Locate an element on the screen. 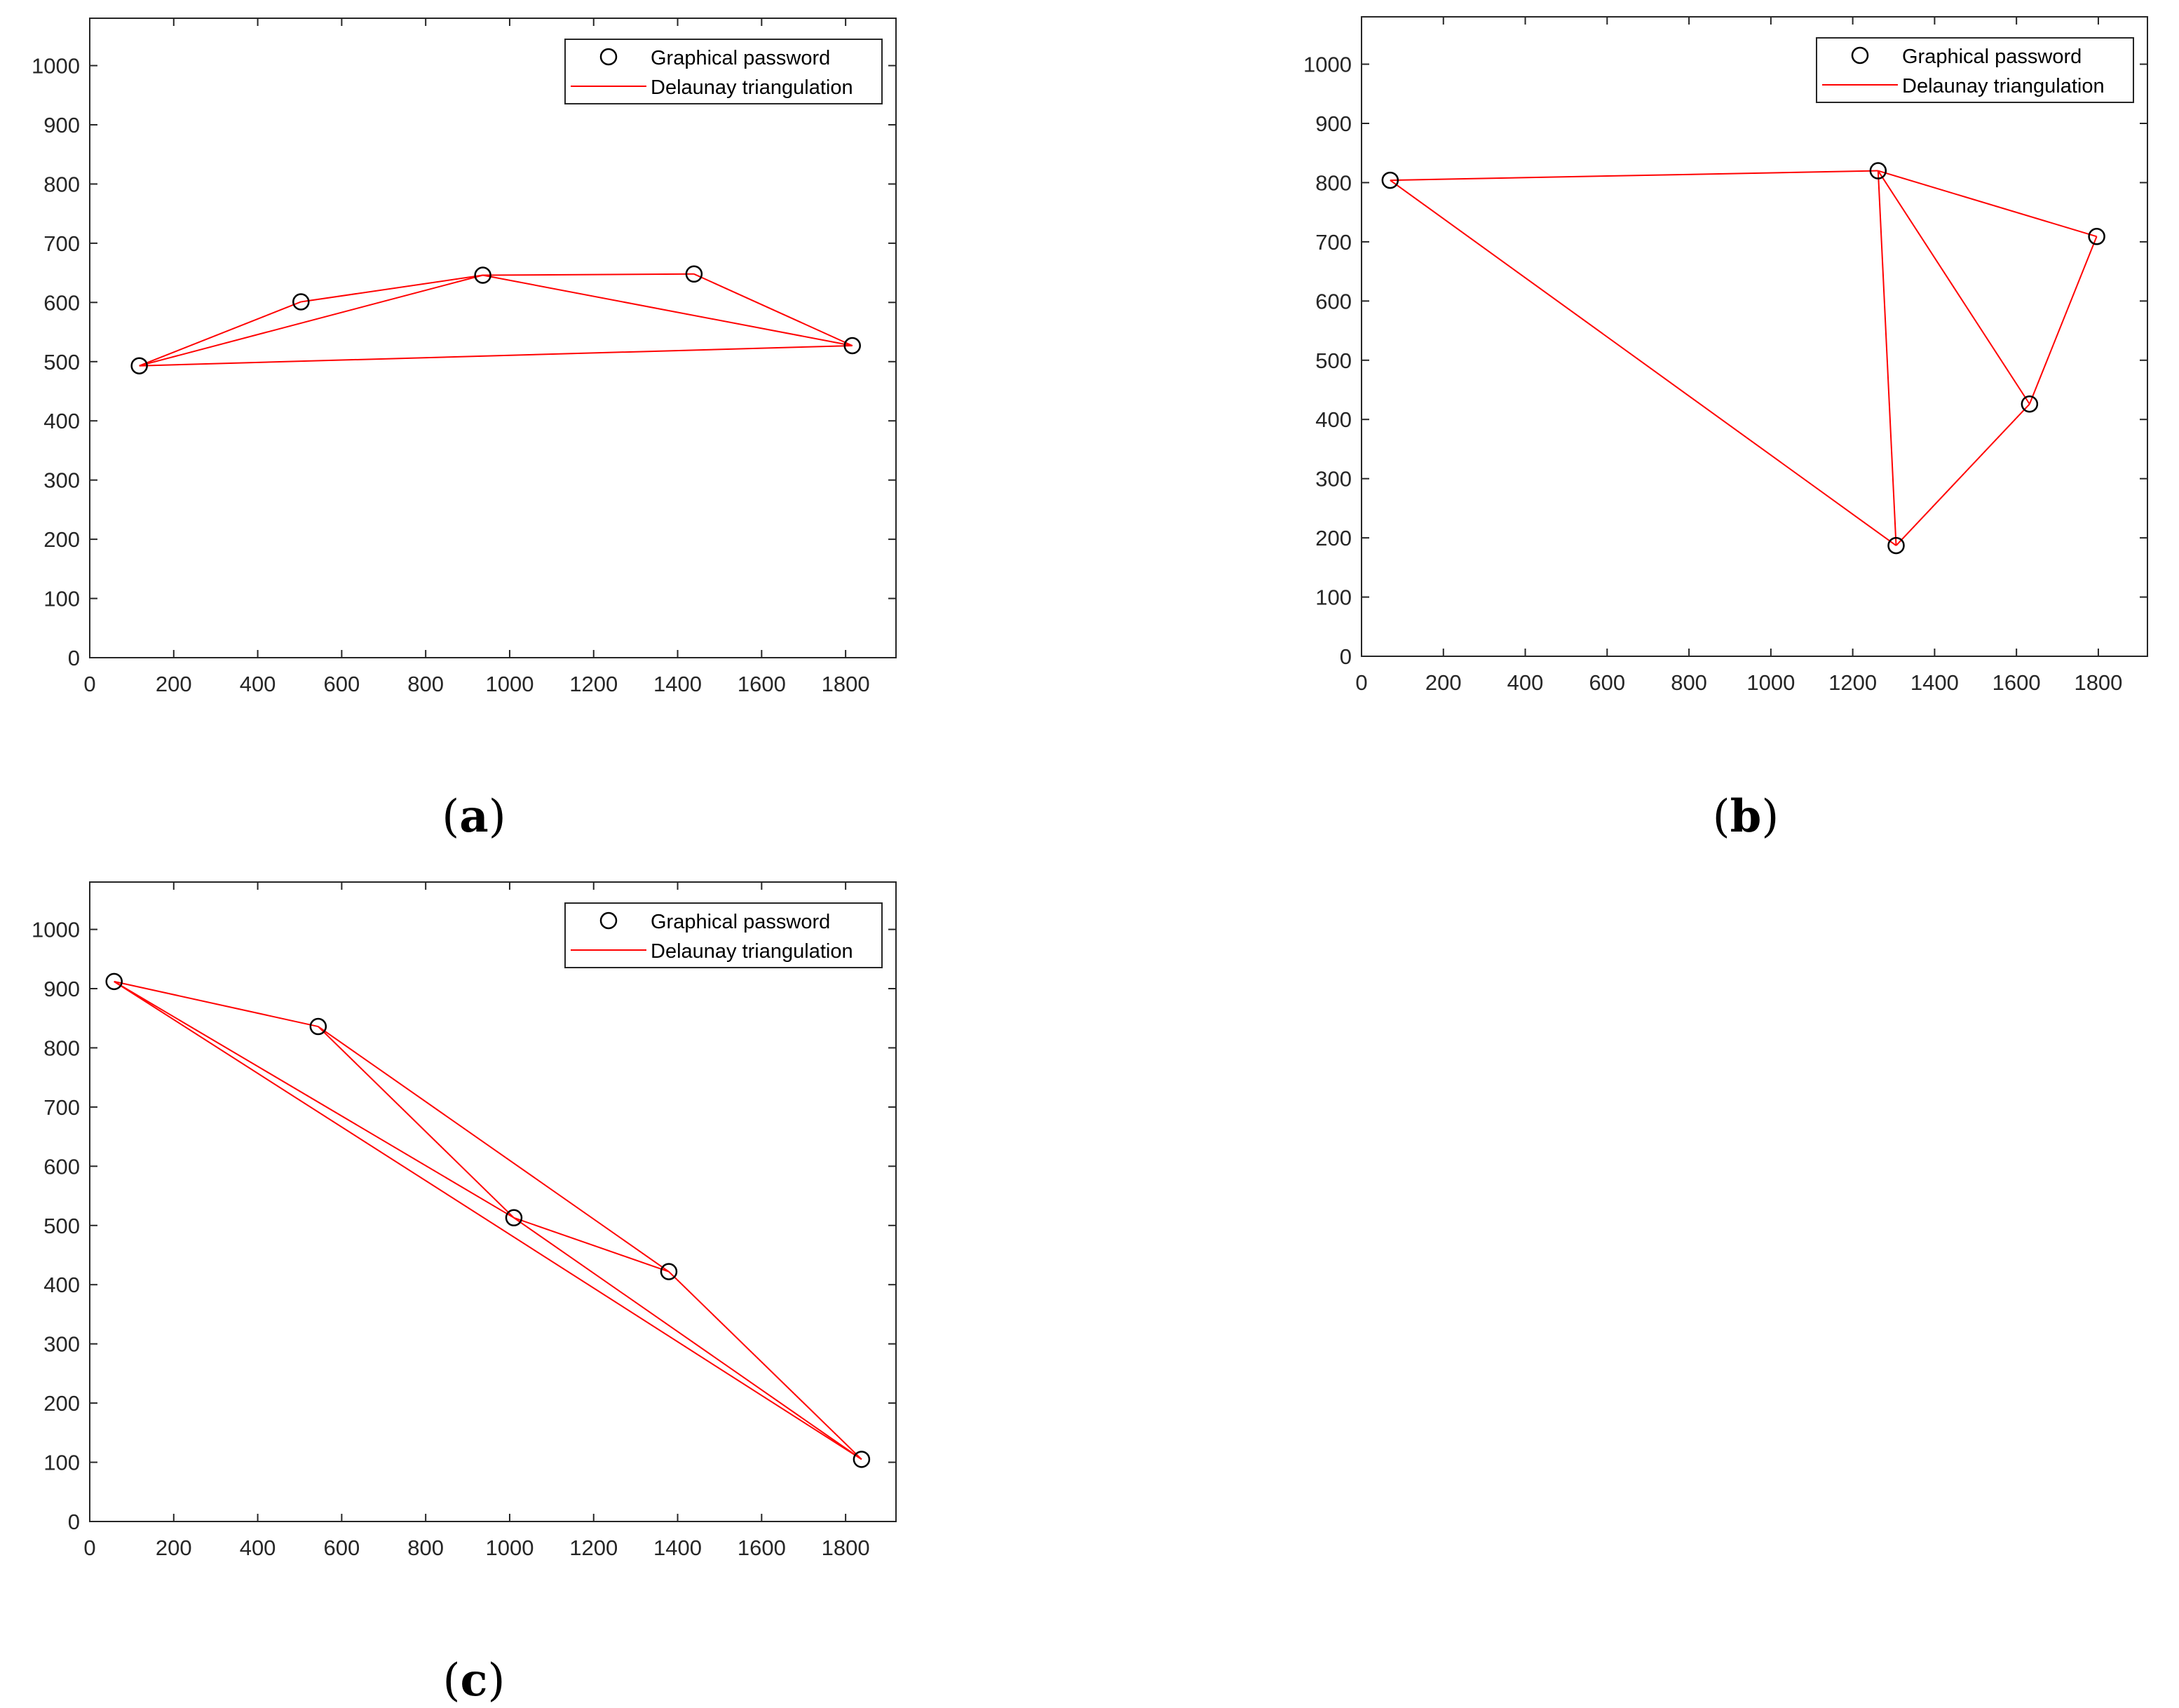 The height and width of the screenshot is (1708, 2179). subfigure-caption: (a) is located at coordinates (473, 817).